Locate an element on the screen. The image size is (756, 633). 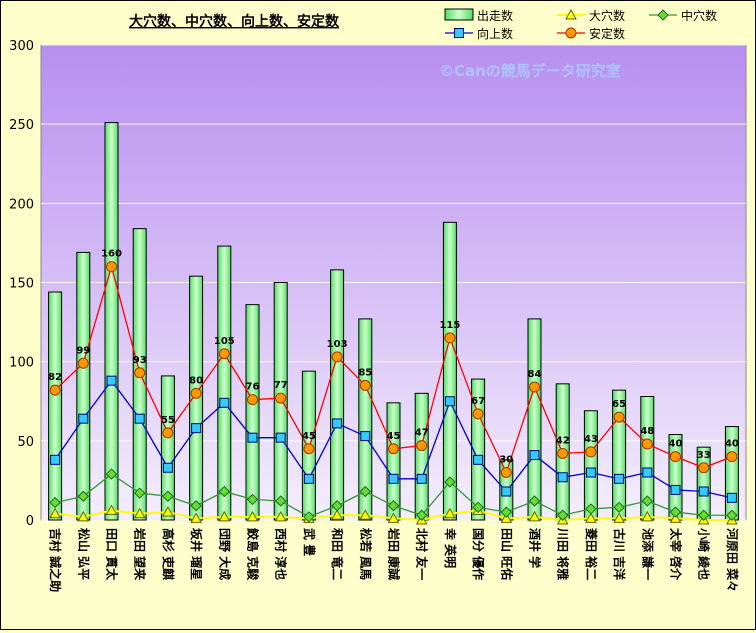
y-tick-label: 200 is located at coordinates (21, 204).